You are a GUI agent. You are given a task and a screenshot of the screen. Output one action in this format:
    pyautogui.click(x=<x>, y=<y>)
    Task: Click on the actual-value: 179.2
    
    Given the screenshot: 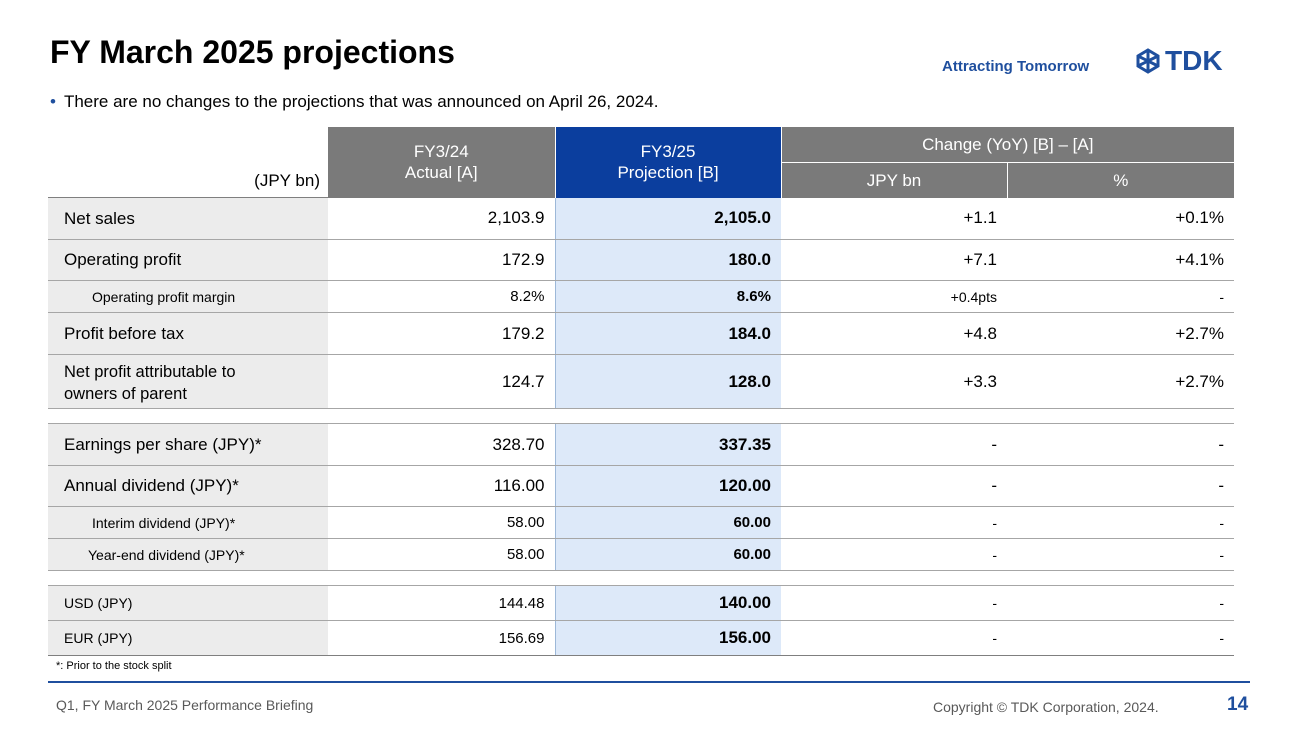 What is the action you would take?
    pyautogui.click(x=441, y=333)
    